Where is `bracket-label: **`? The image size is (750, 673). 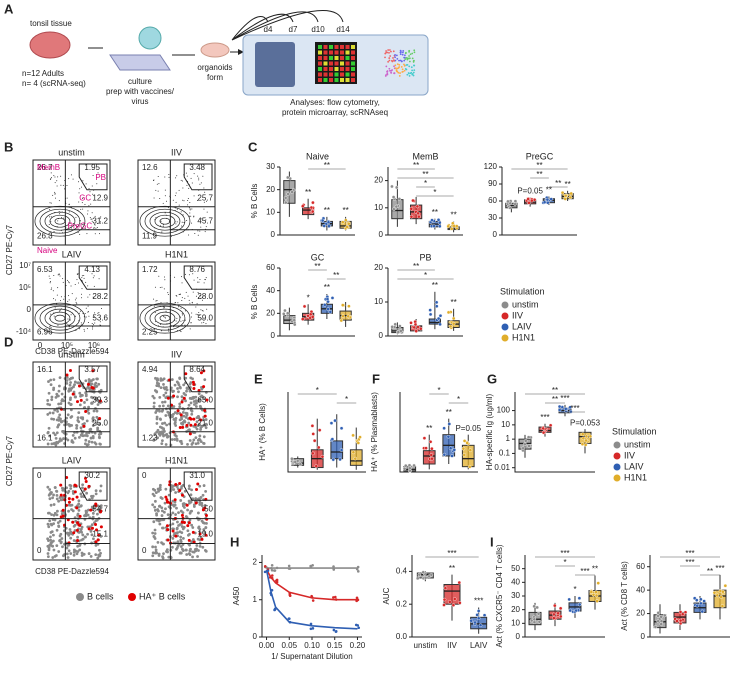 bracket-label: ** is located at coordinates (710, 571).